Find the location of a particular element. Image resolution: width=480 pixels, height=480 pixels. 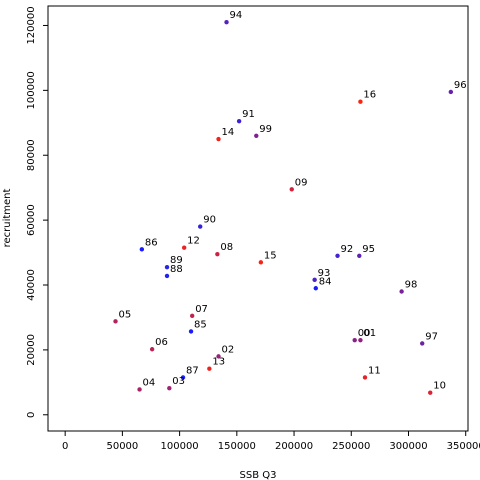

point-label: 90 is located at coordinates (209, 220).